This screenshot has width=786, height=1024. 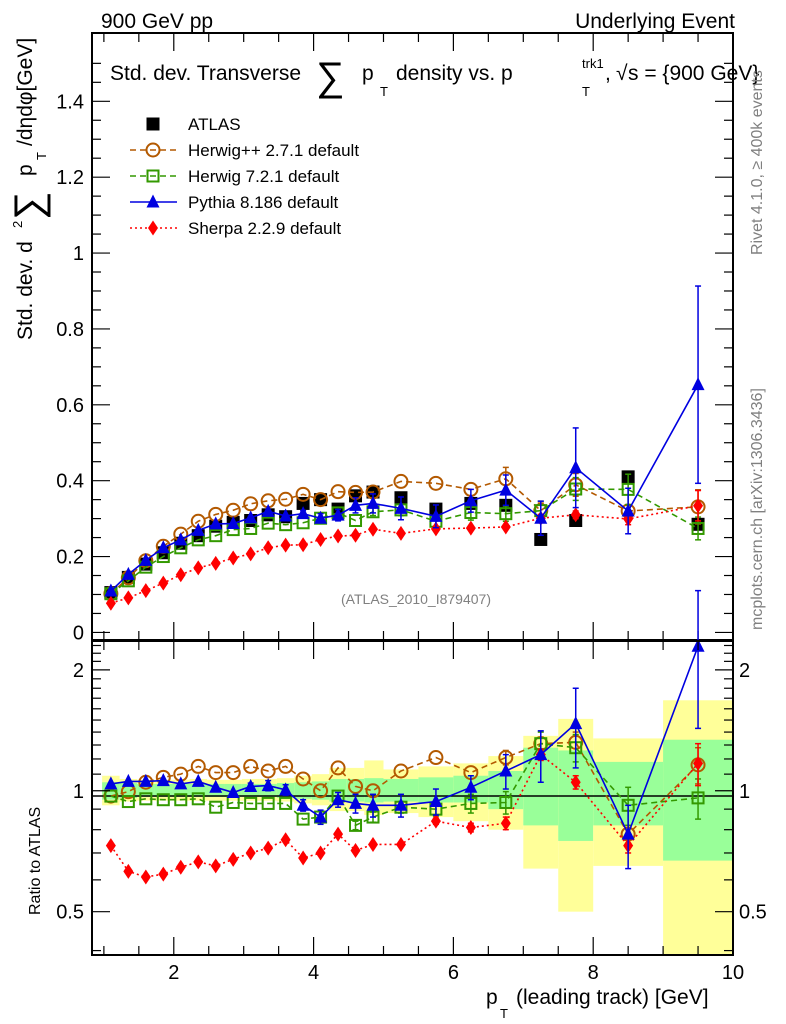 I want to click on legend-label: Sherpa 2.2.9 default, so click(x=264, y=228).